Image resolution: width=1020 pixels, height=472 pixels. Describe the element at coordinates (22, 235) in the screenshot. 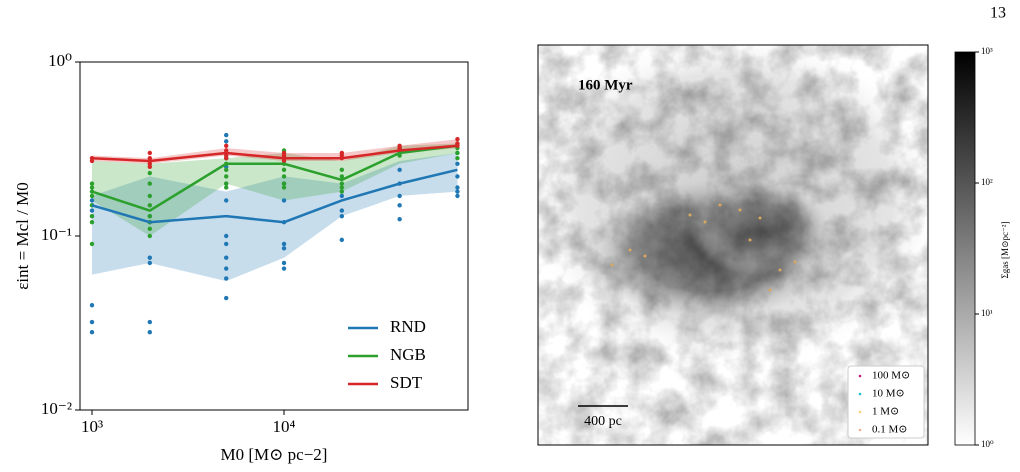

I see `y-axis-label: εint = Mcl / M0` at that location.